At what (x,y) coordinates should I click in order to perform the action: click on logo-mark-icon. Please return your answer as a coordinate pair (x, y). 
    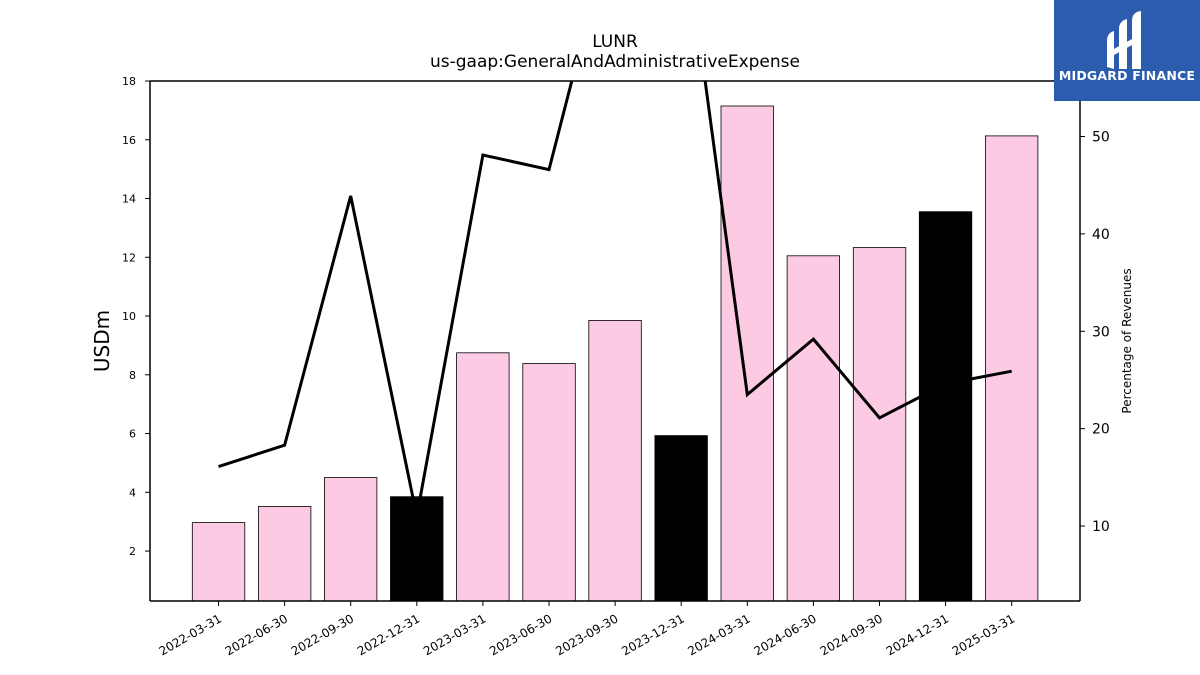
    Looking at the image, I should click on (1124, 40).